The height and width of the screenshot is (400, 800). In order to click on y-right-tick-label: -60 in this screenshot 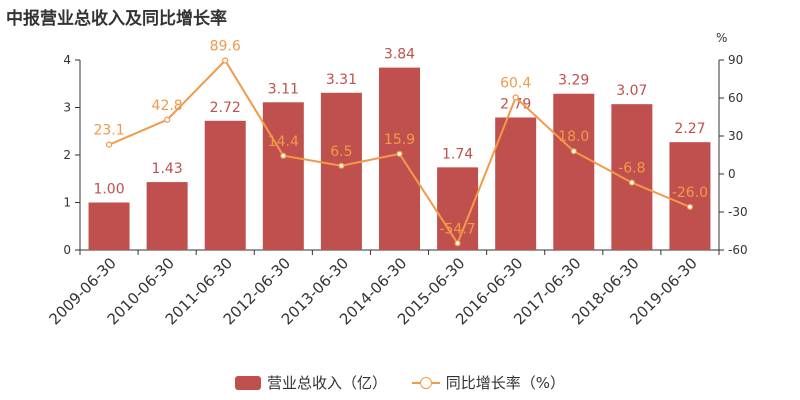, I will do `click(738, 250)`.